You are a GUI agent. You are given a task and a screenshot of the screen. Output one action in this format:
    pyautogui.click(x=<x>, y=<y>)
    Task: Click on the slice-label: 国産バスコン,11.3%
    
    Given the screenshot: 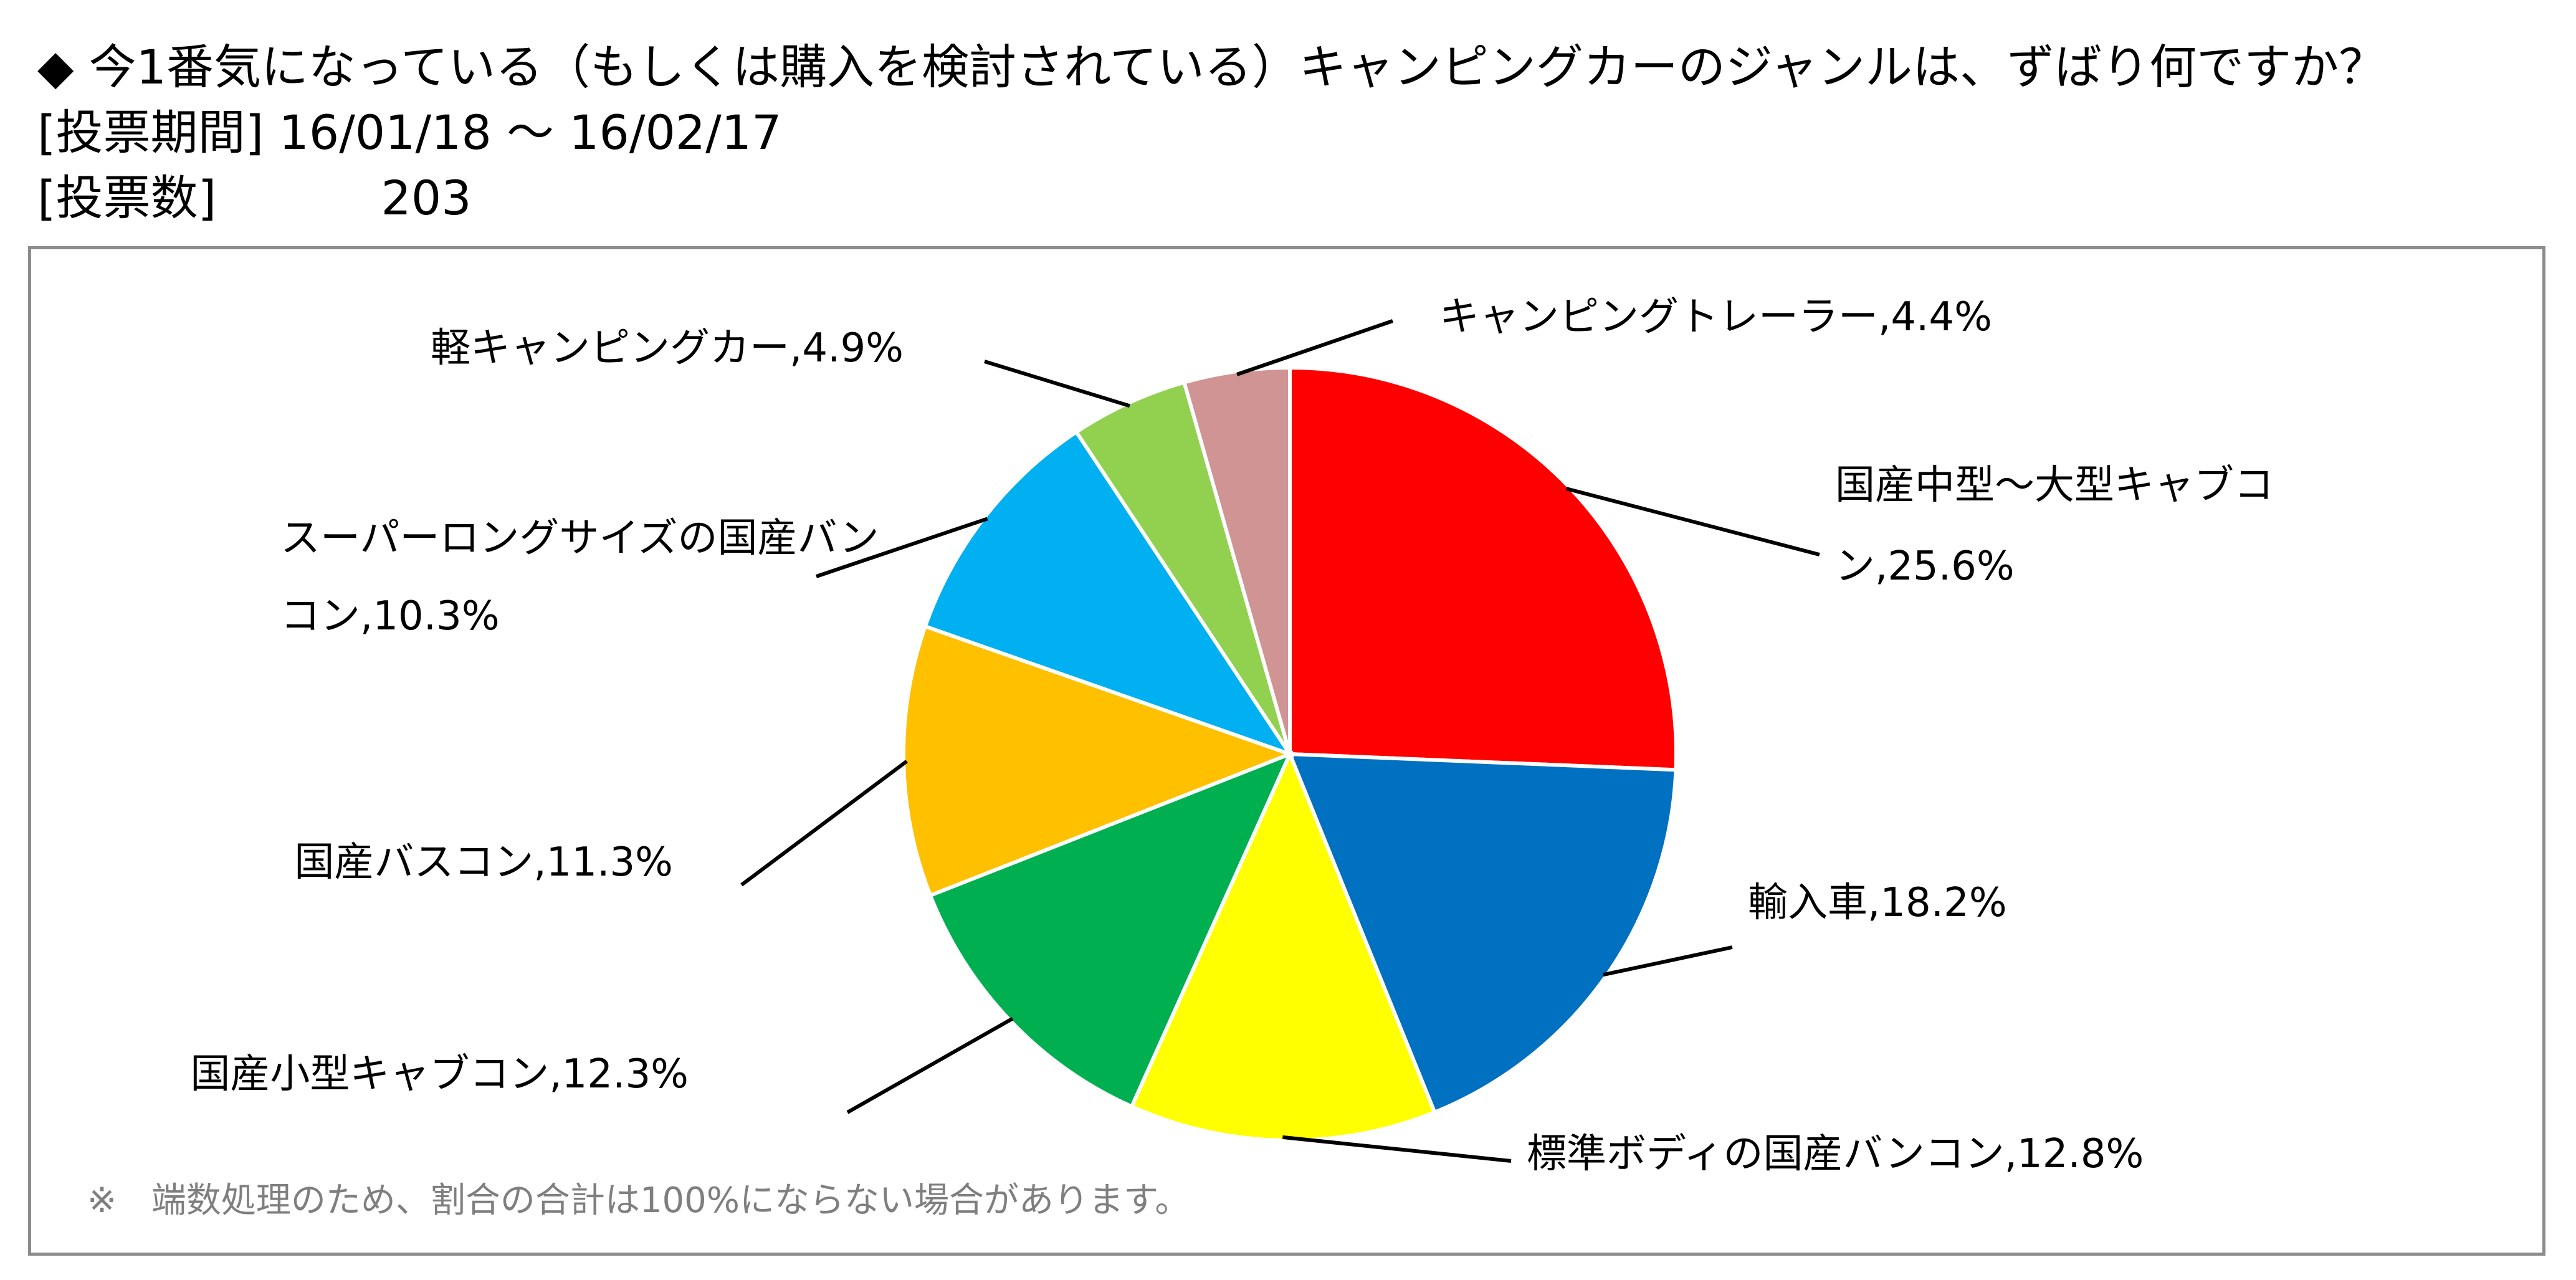 What is the action you would take?
    pyautogui.click(x=483, y=863)
    